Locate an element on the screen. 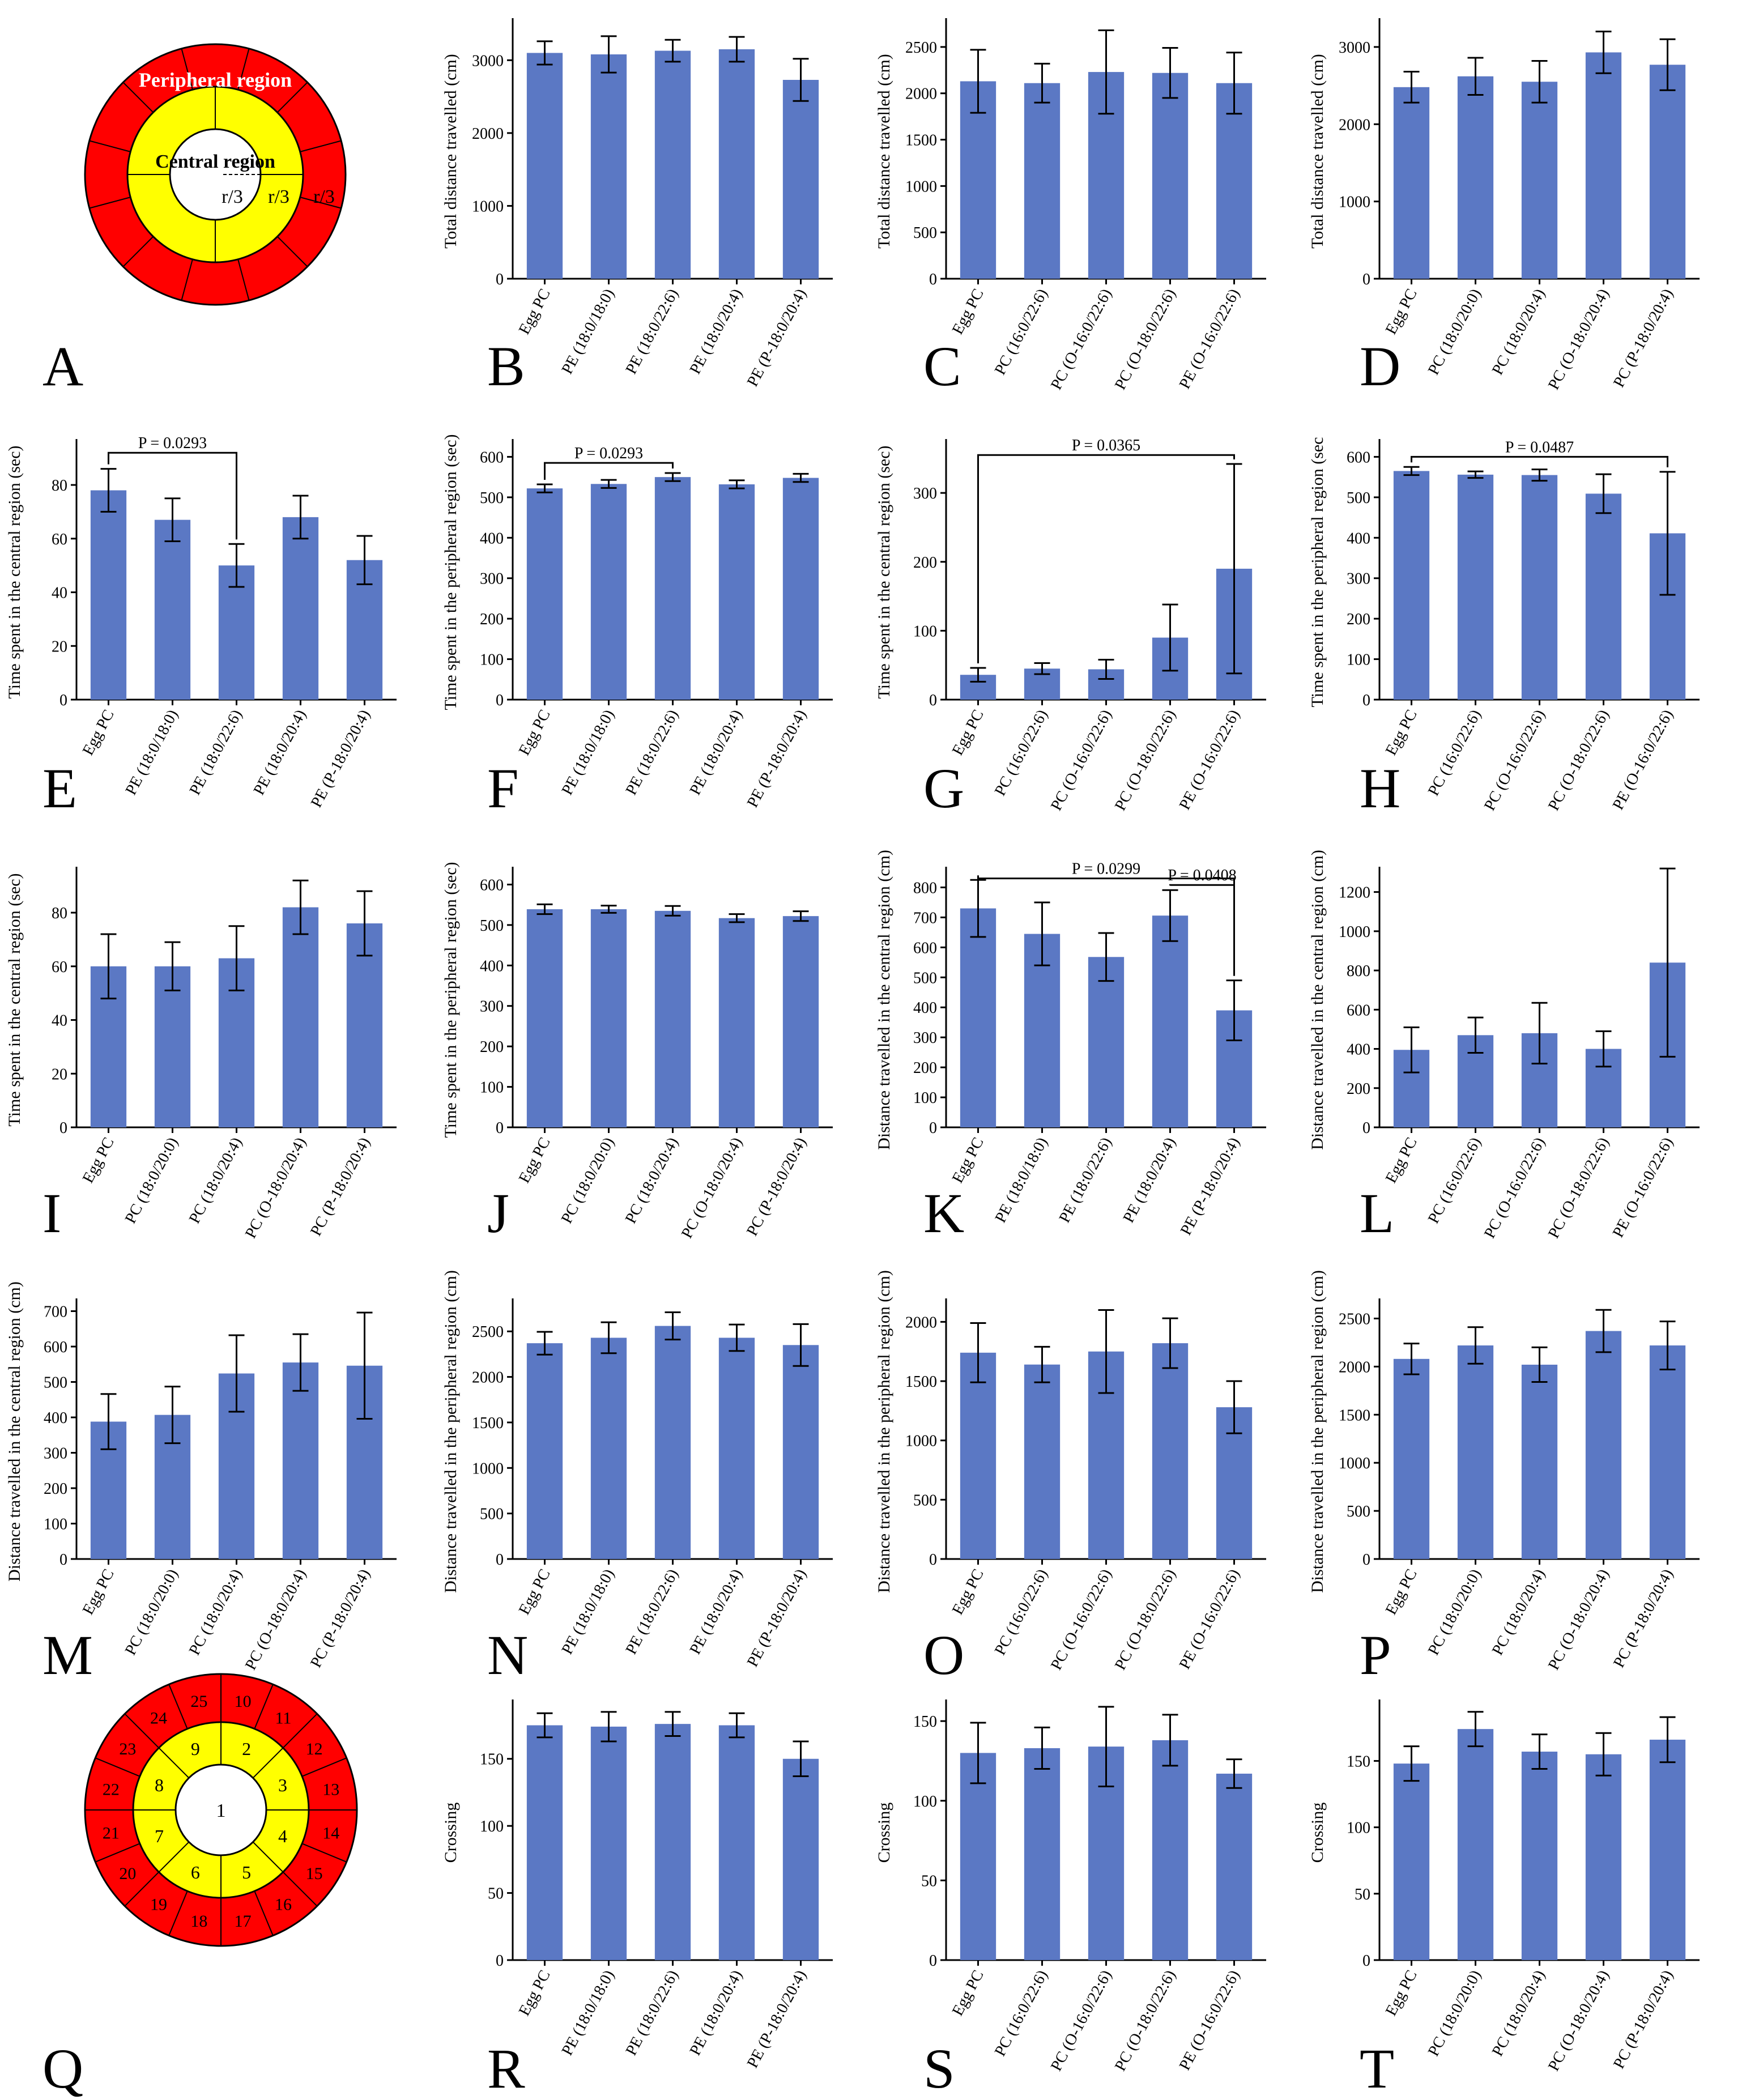 This screenshot has width=1746, height=2100. significance-label: P = 0.0293 is located at coordinates (608, 453).